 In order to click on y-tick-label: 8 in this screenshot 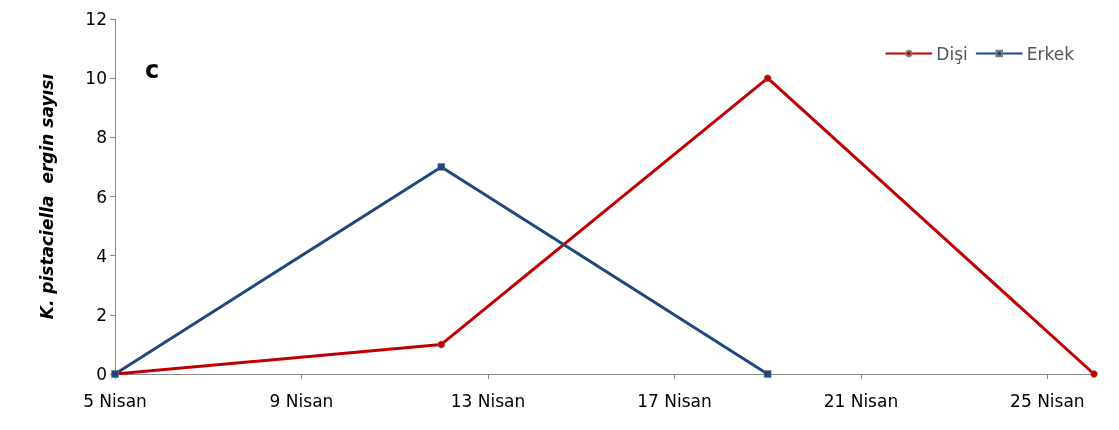, I will do `click(101, 137)`.